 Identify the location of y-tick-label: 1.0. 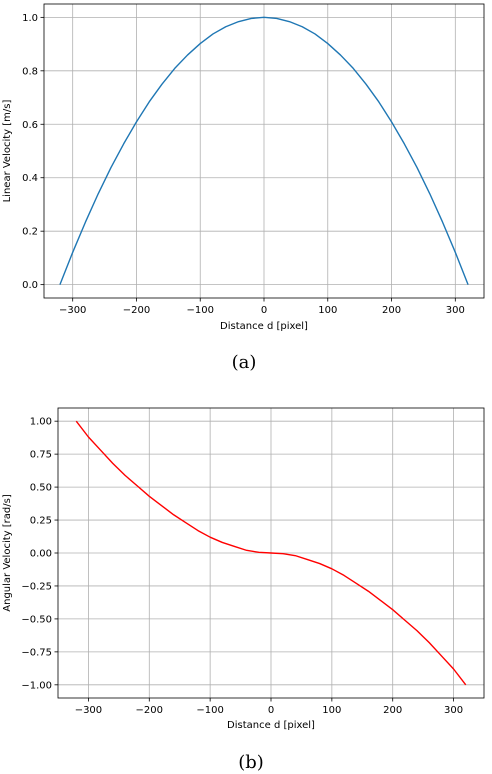
(30, 18).